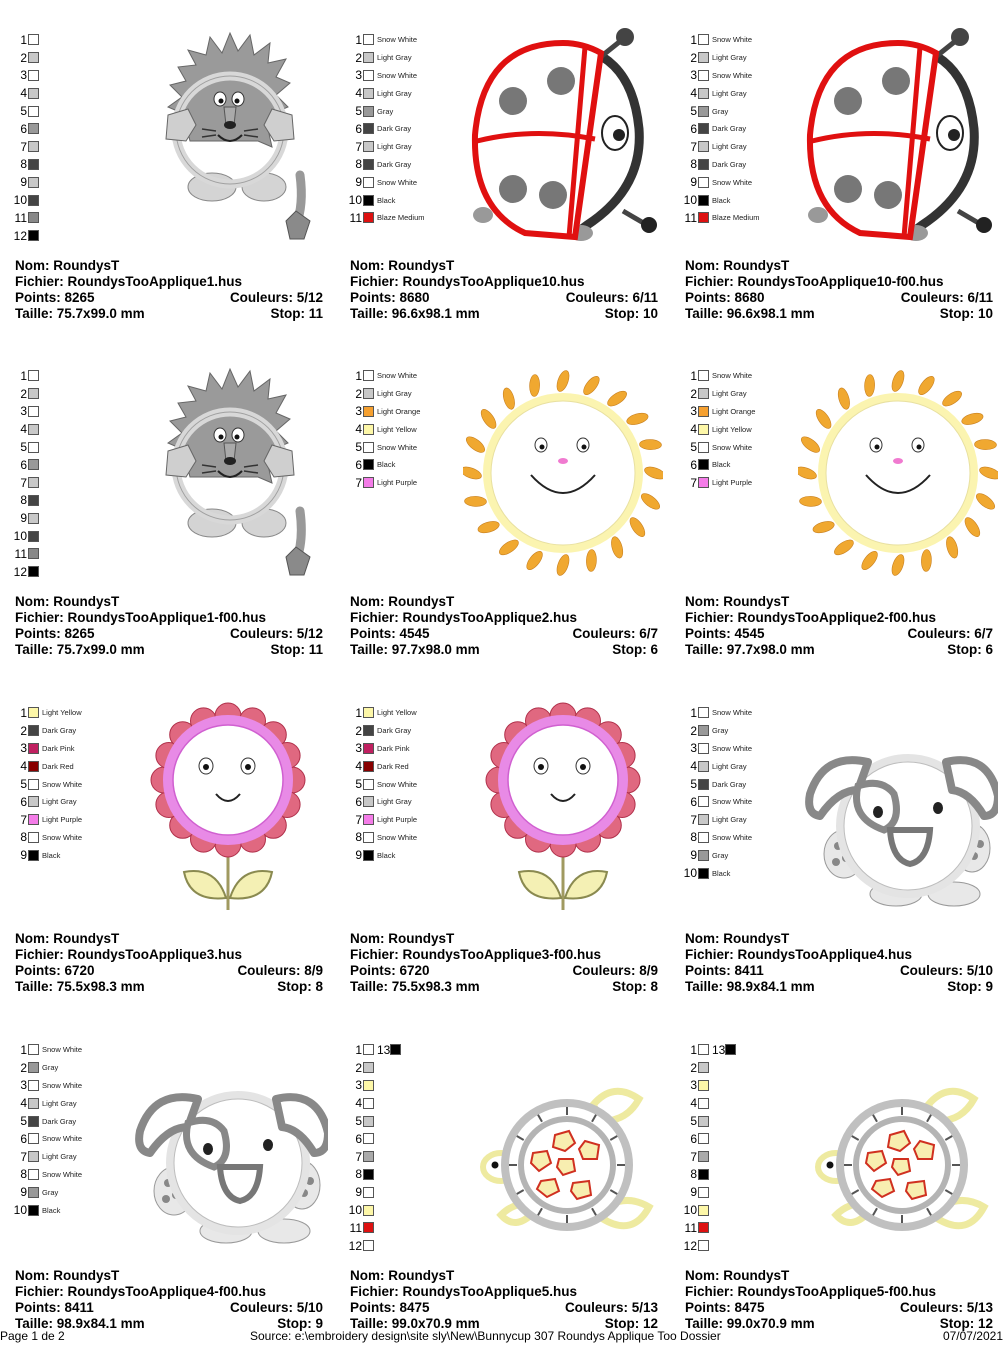  What do you see at coordinates (743, 1086) in the screenshot?
I see `color-row: 3` at bounding box center [743, 1086].